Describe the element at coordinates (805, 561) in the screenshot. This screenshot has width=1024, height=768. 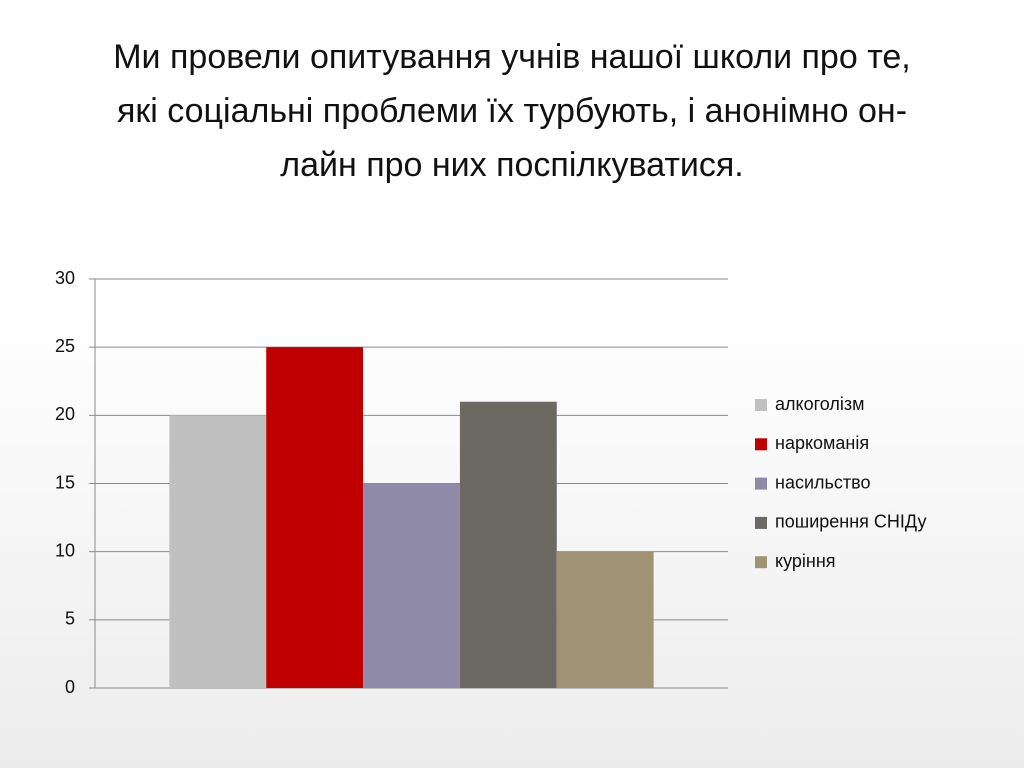
I see `legend-label: куріння` at that location.